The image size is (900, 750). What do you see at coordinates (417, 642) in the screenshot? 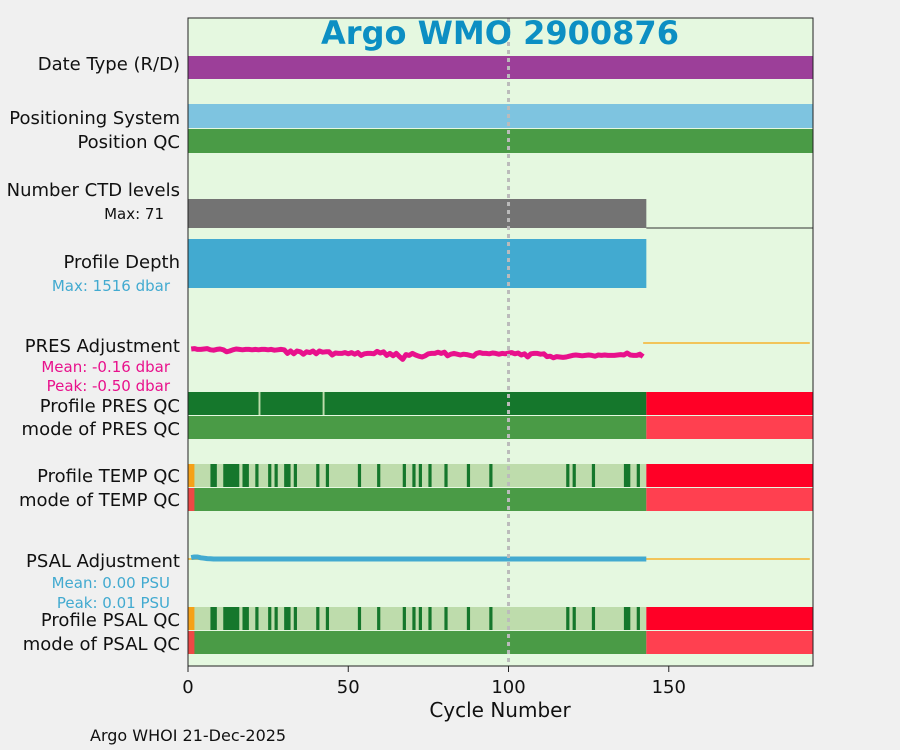
I see `mode-psal-qc-good` at bounding box center [417, 642].